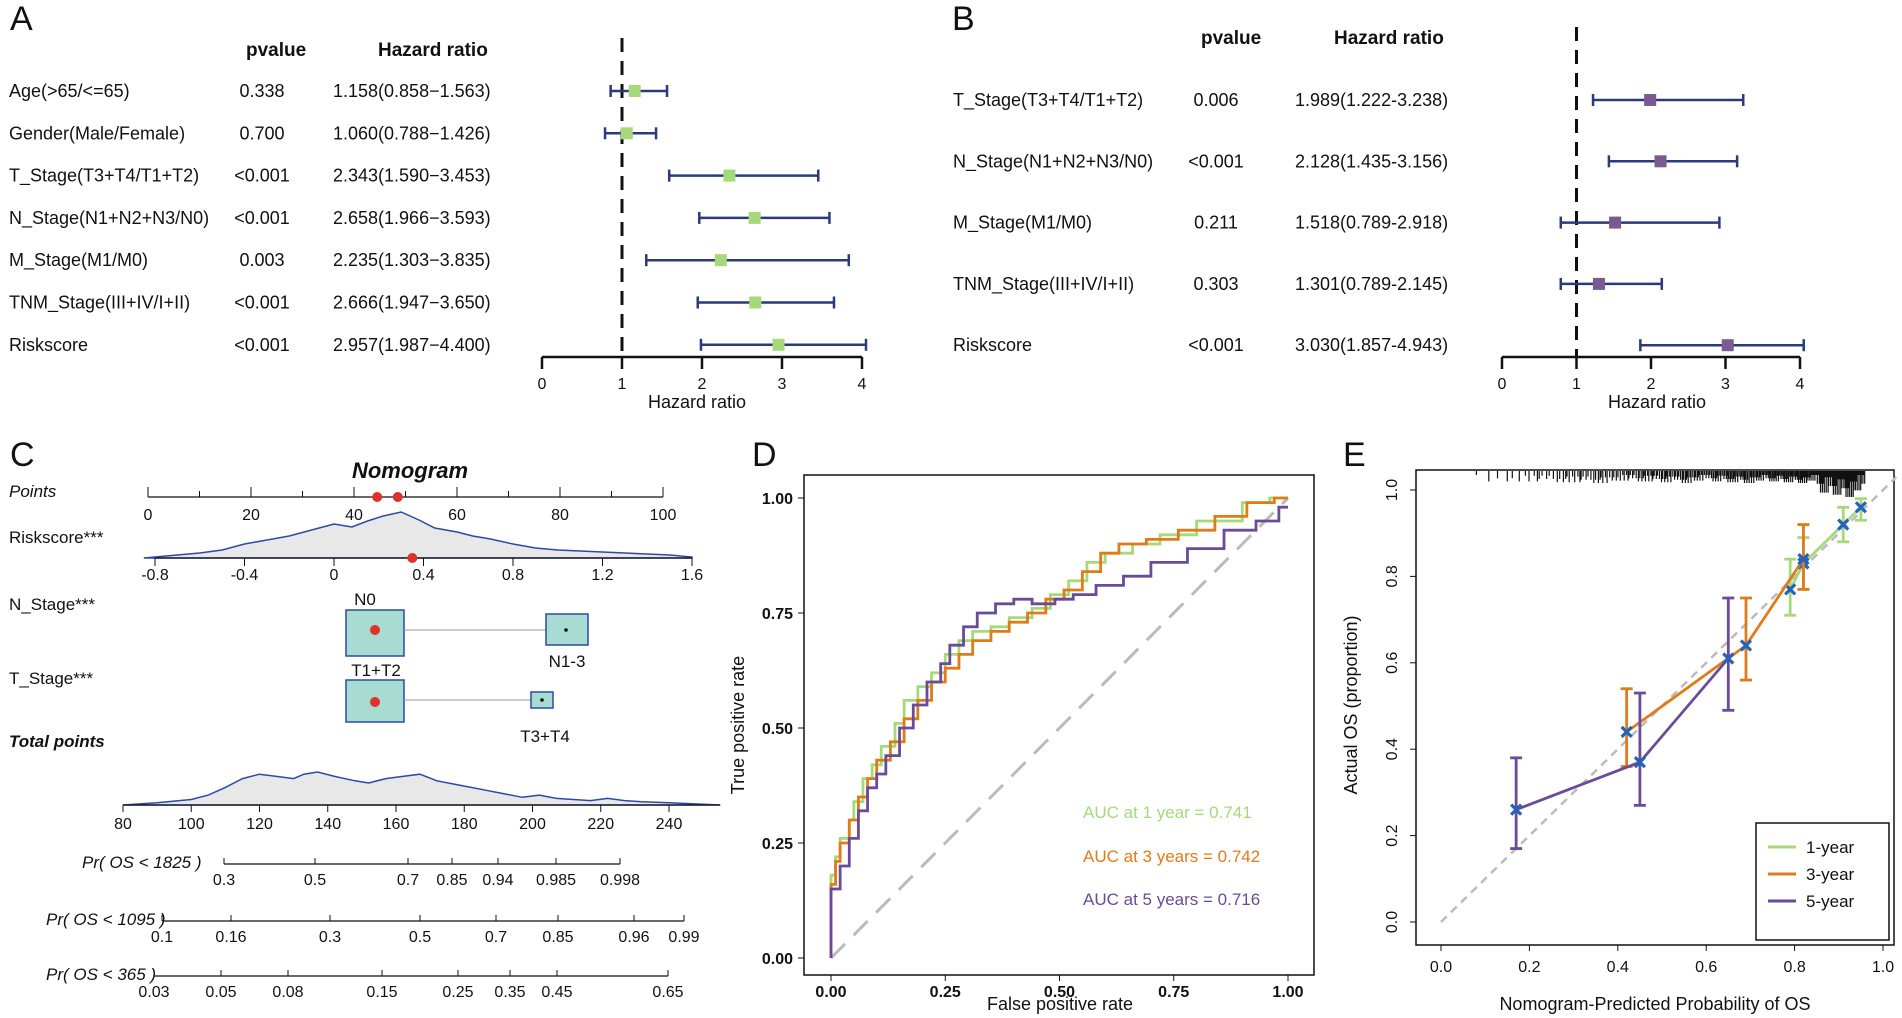  Describe the element at coordinates (457, 515) in the screenshot. I see `points-tick-label: 60` at that location.